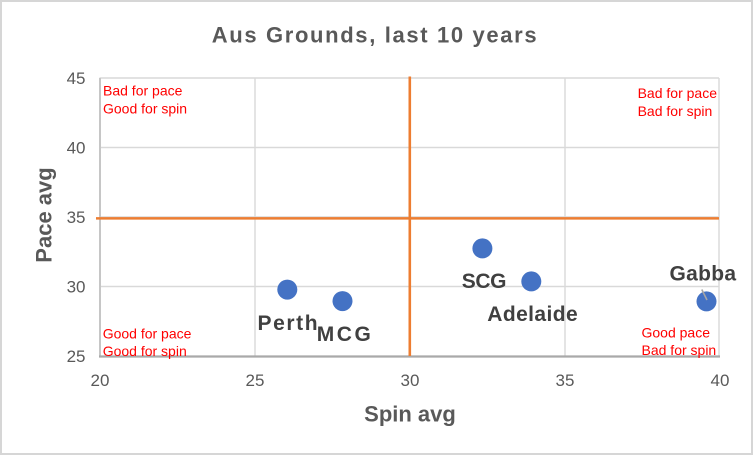  I want to click on svg-text: Spin avg, so click(410, 413).